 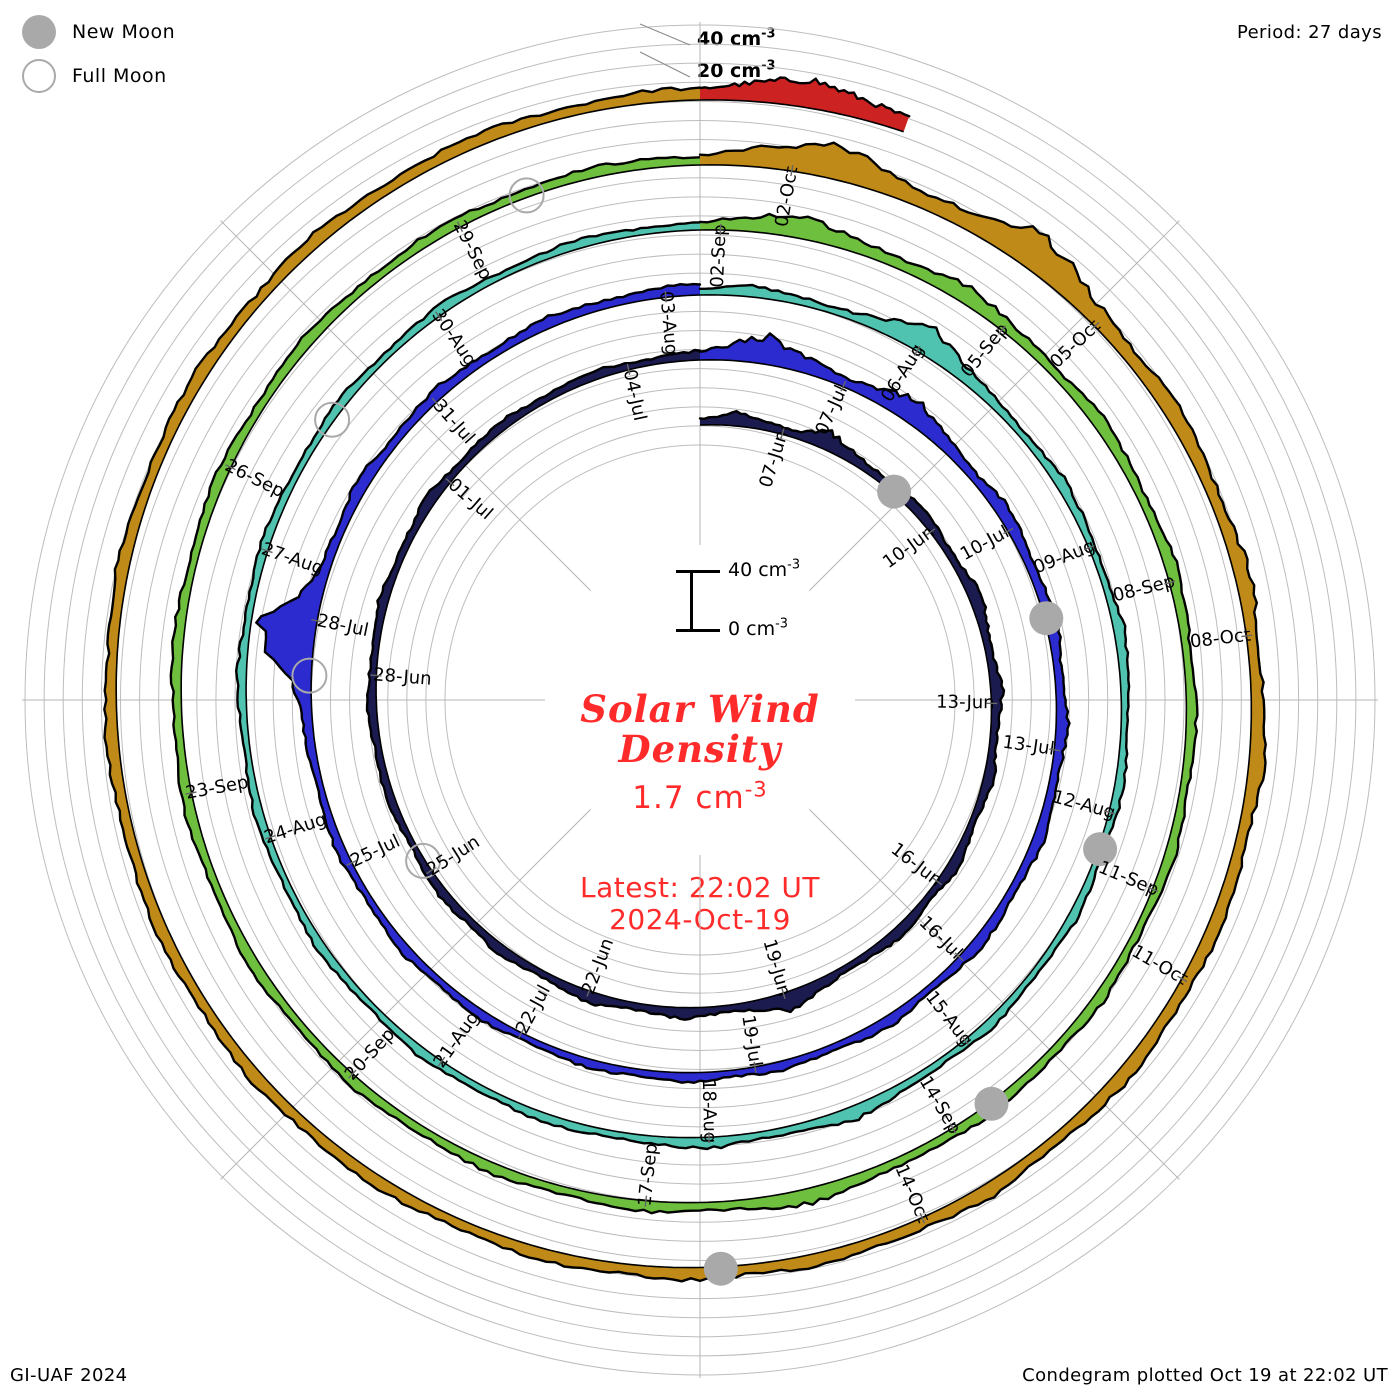 What do you see at coordinates (985, 350) in the screenshot?
I see `date-label-text: 05-Sep` at bounding box center [985, 350].